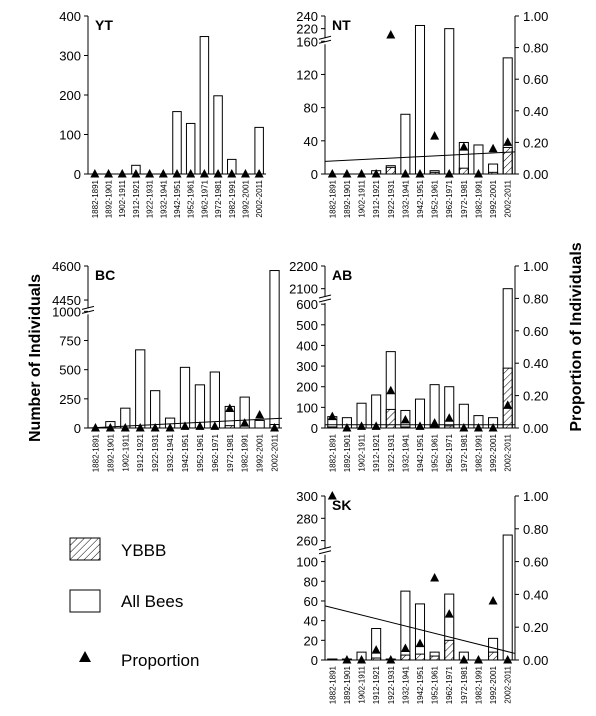 This screenshot has height=716, width=596. What do you see at coordinates (535, 111) in the screenshot?
I see `y2-tick-label: 0.40` at bounding box center [535, 111].